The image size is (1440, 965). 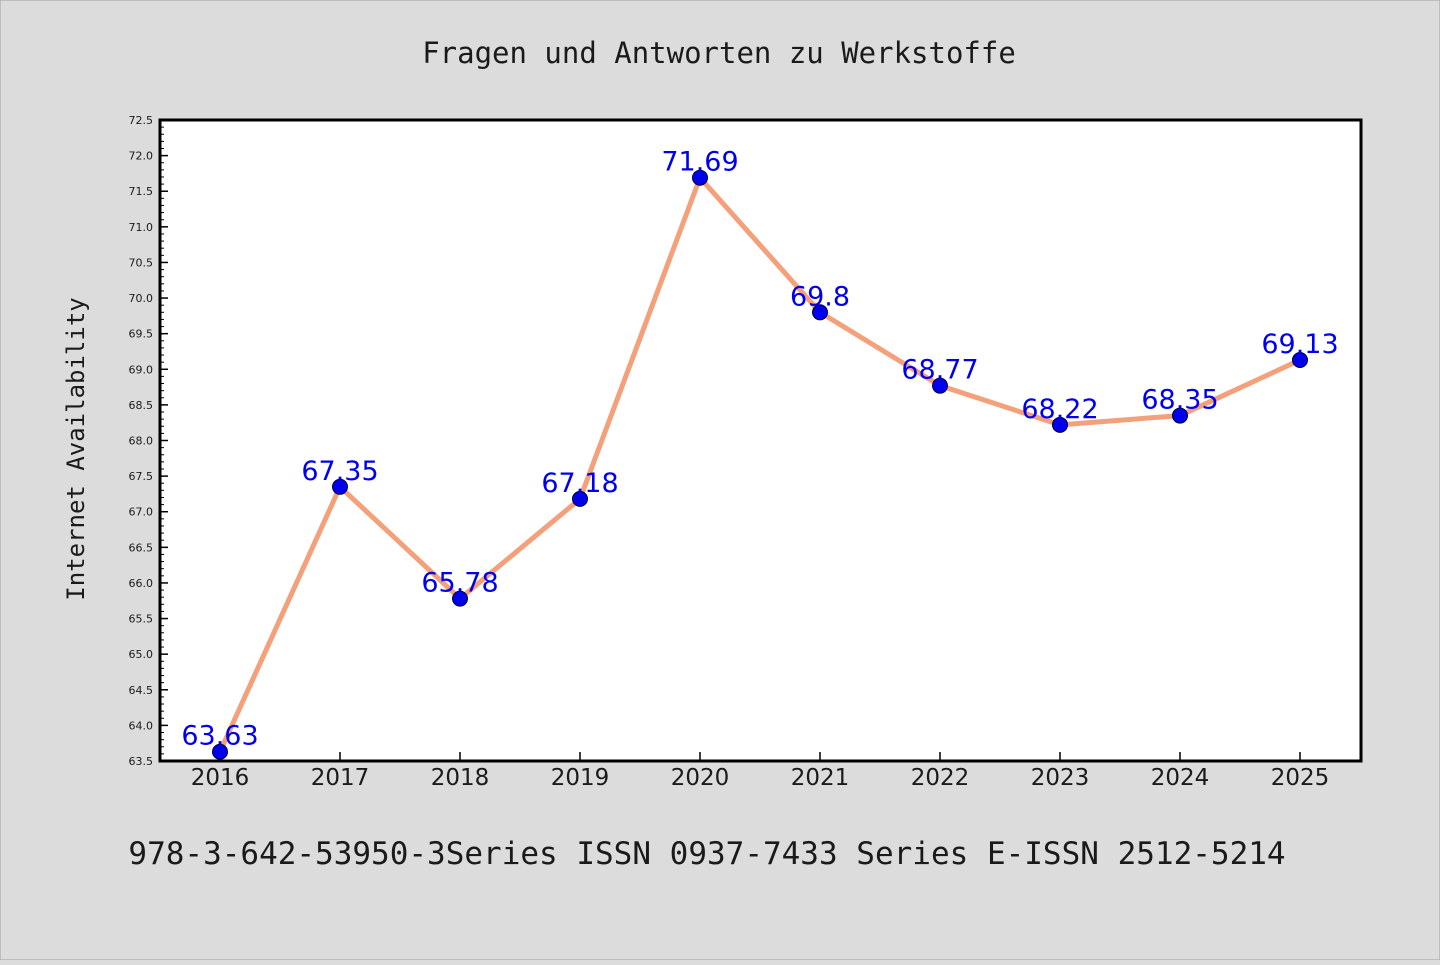 What do you see at coordinates (141, 262) in the screenshot?
I see `y-tick-label: 70.5` at bounding box center [141, 262].